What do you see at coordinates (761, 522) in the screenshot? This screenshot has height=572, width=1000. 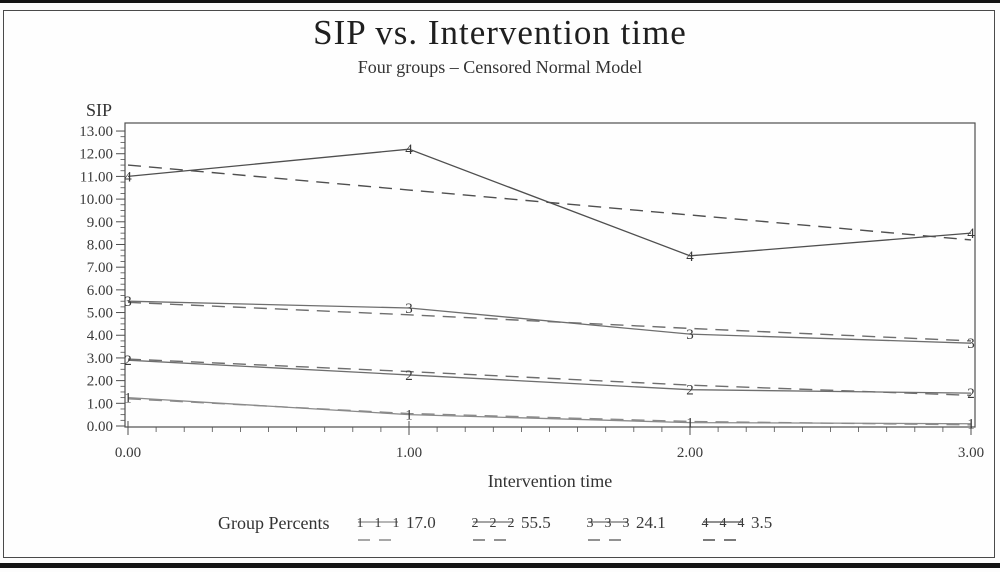 I see `legend-percent-label-group-4: 3.5` at bounding box center [761, 522].